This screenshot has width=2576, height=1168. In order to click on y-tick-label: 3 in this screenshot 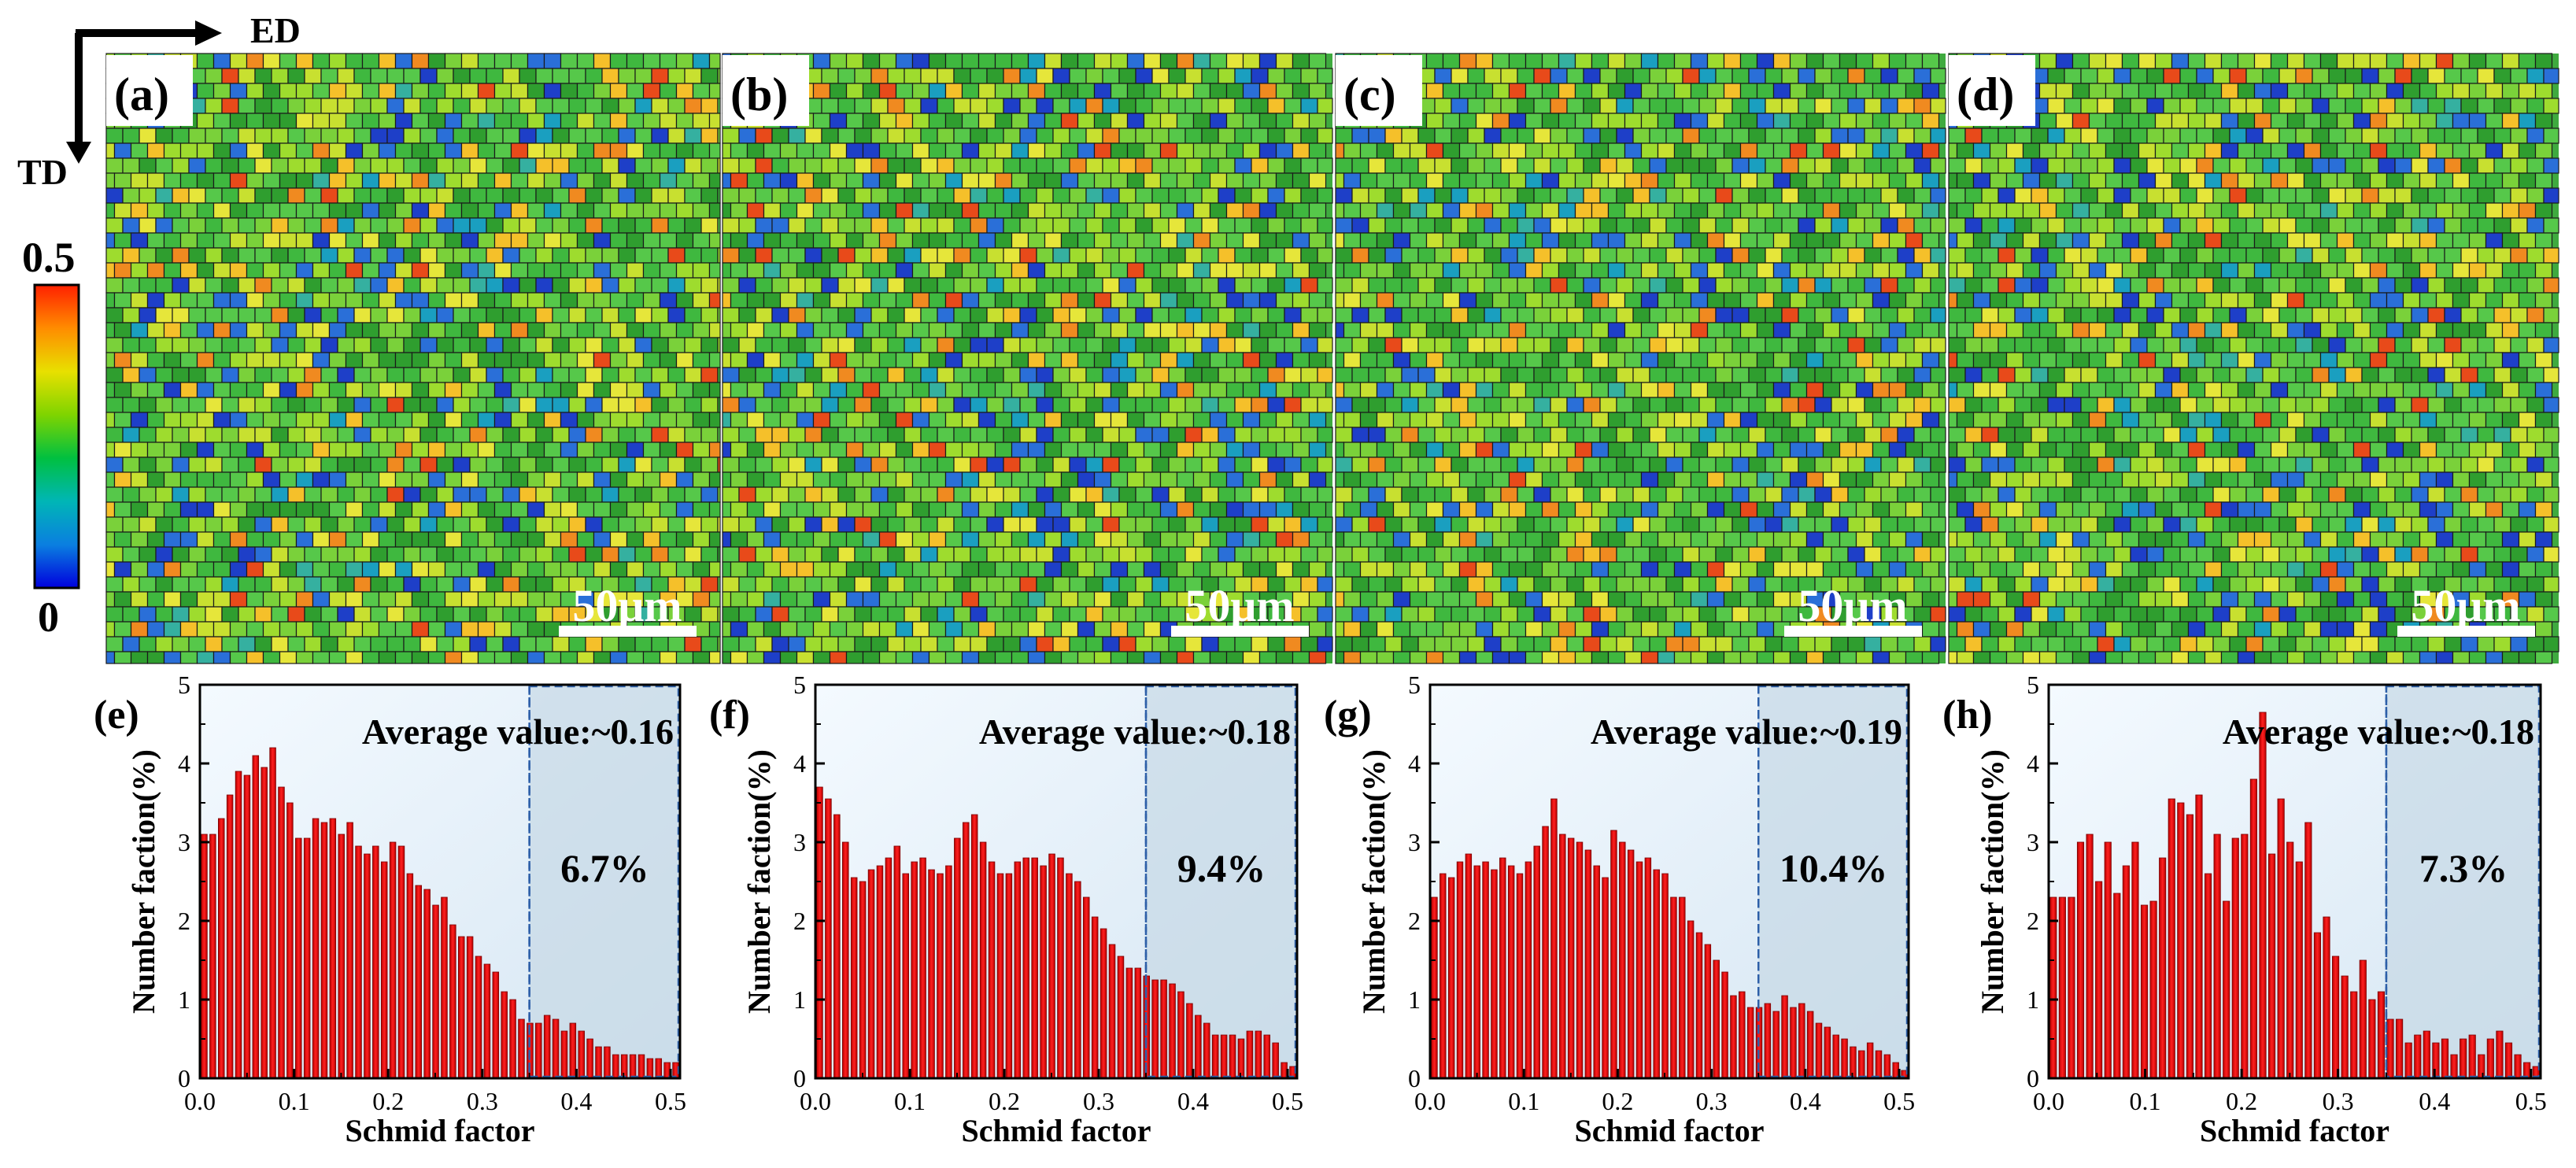, I will do `click(1414, 842)`.